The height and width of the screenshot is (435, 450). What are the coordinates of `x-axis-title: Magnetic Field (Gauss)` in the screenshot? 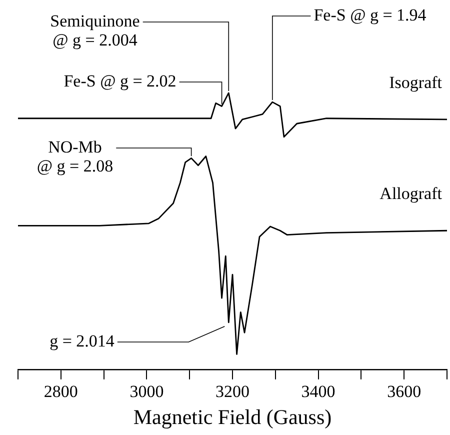 It's located at (232, 416).